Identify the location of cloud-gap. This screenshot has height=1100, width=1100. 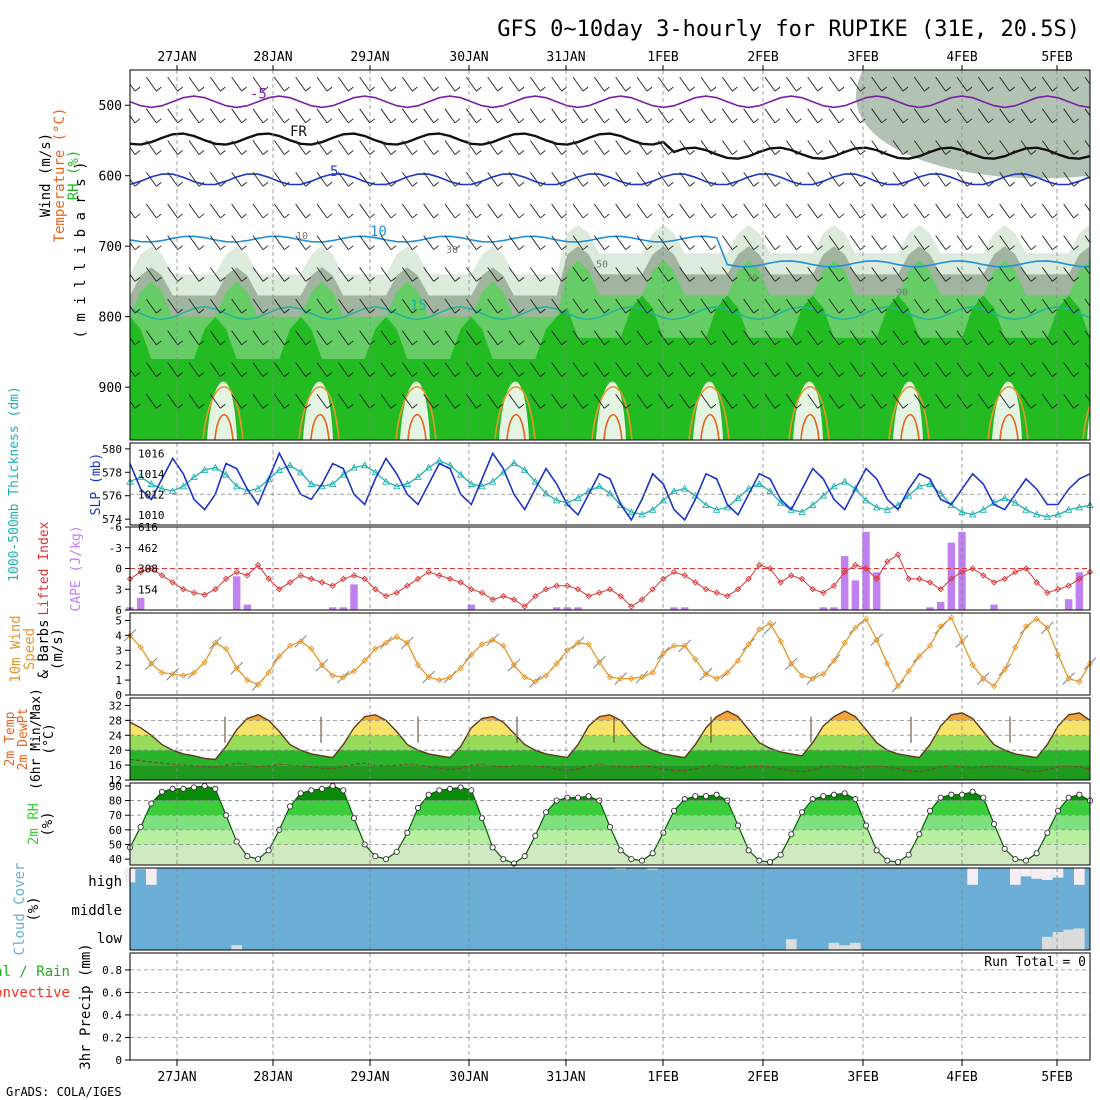
(1036, 873).